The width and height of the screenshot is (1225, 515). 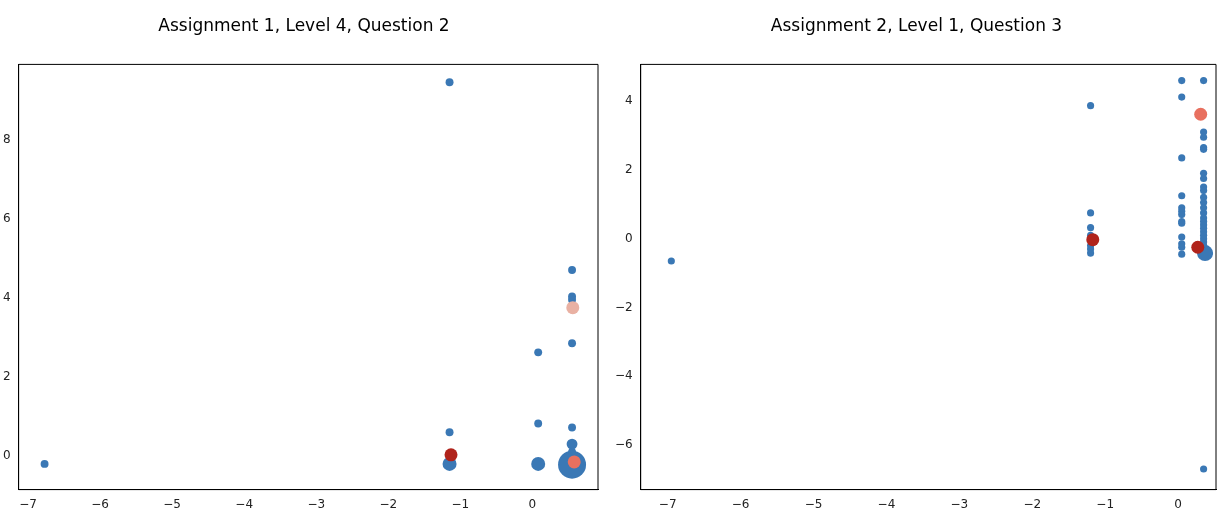 What do you see at coordinates (304, 24) in the screenshot?
I see `chart-title: Assignment 1, Level 4, Question 2` at bounding box center [304, 24].